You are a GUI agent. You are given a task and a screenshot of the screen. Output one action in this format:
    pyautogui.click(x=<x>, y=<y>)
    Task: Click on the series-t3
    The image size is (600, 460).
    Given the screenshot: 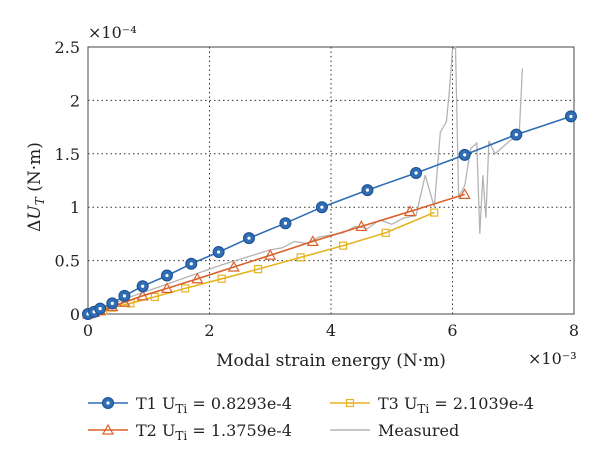 What is the action you would take?
    pyautogui.click(x=261, y=263)
    